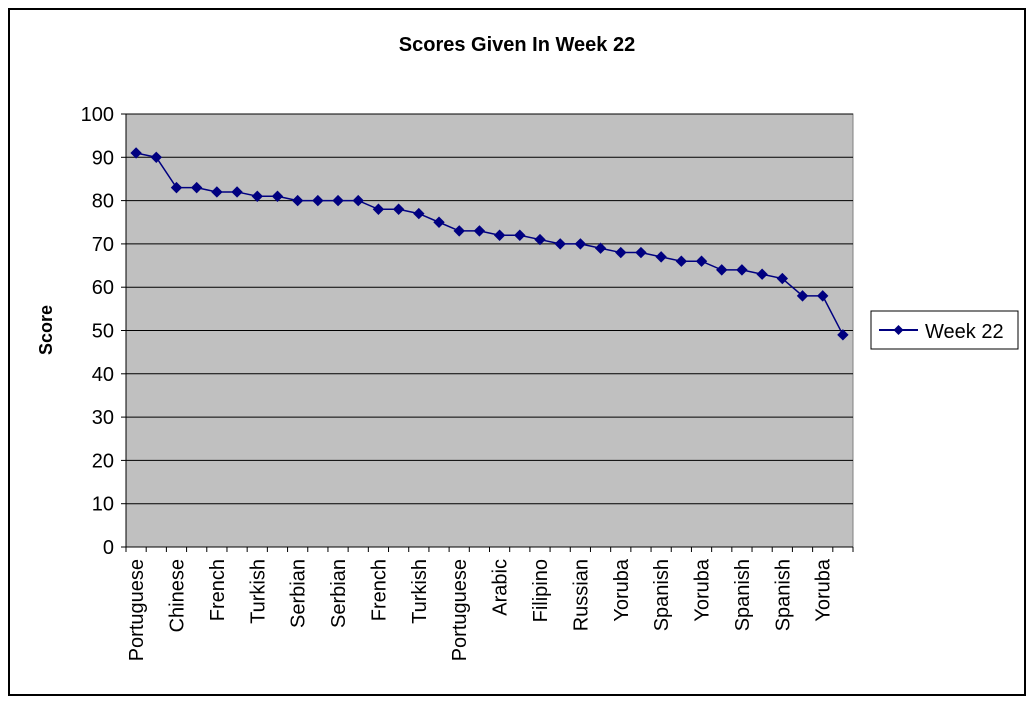 This screenshot has height=707, width=1036. What do you see at coordinates (964, 332) in the screenshot?
I see `legend-label: Week 22` at bounding box center [964, 332].